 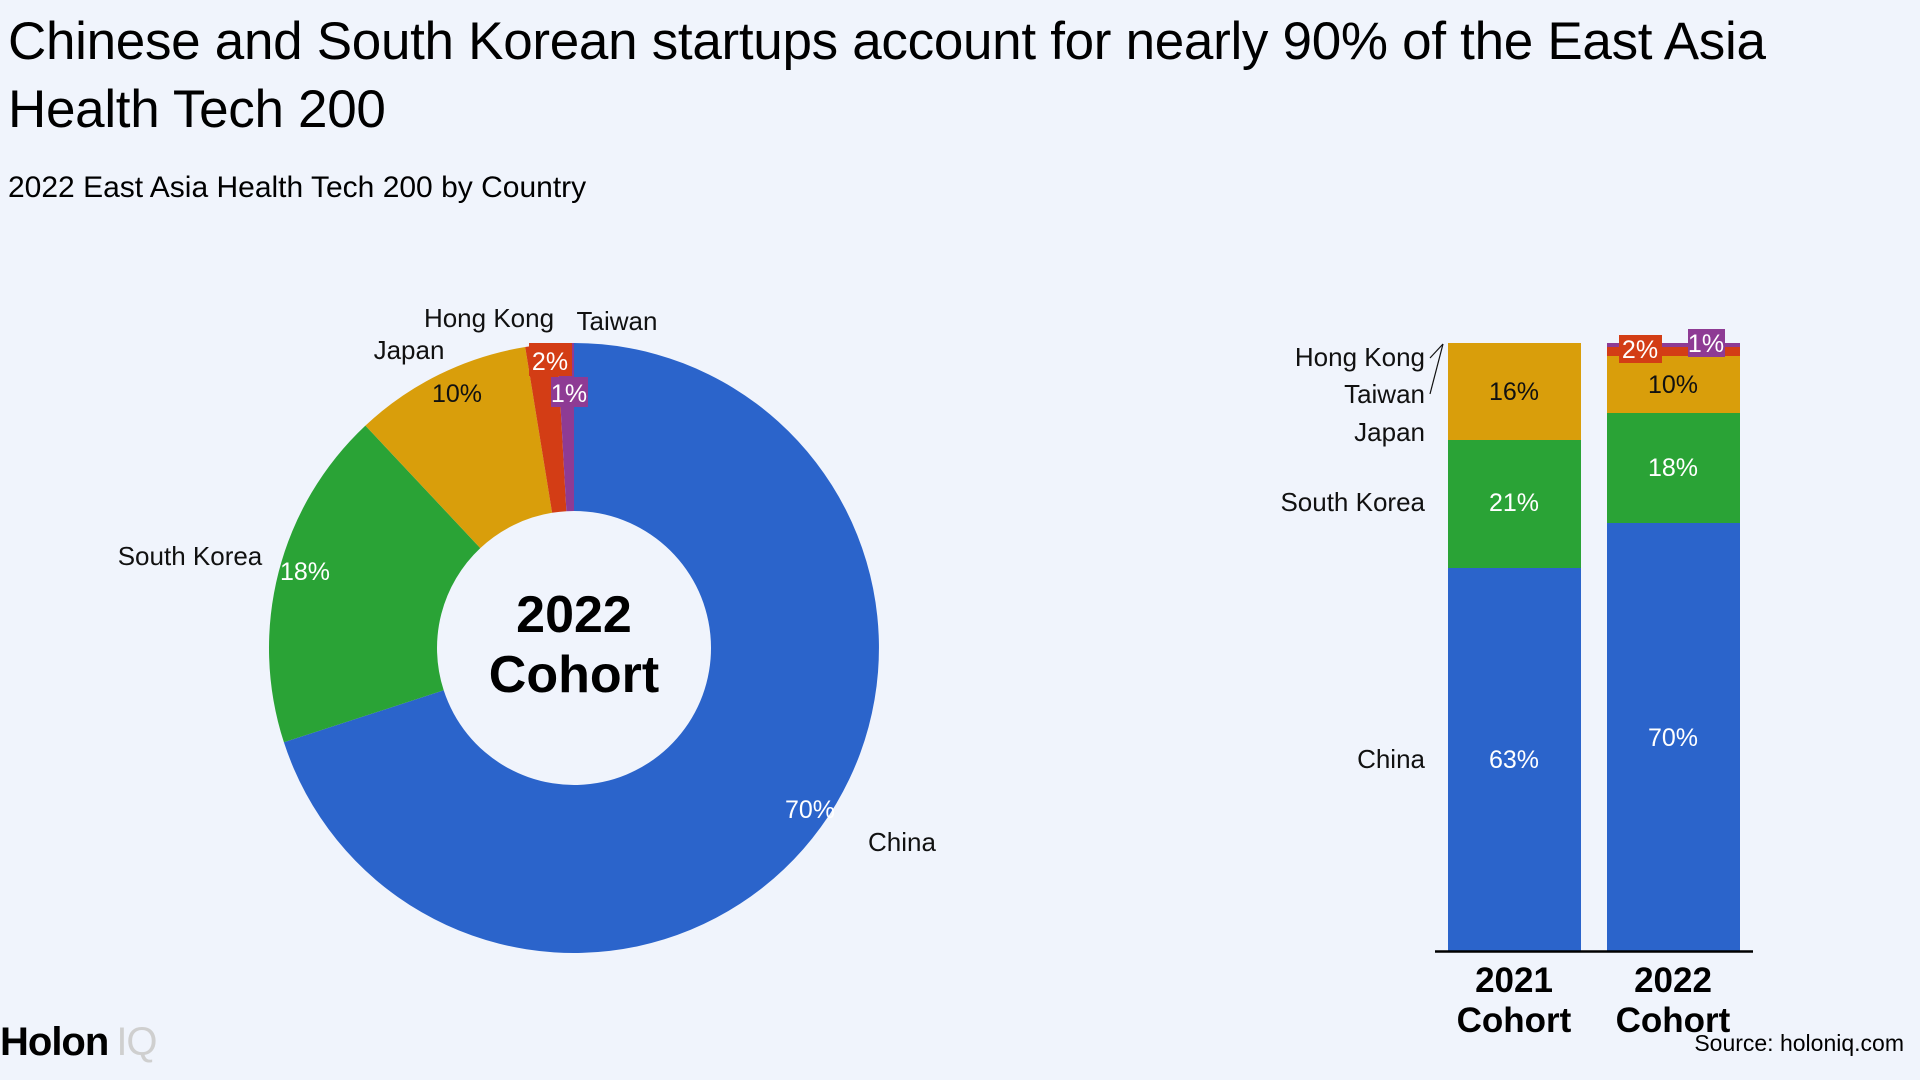 What do you see at coordinates (902, 842) in the screenshot?
I see `donut-label-china: China` at bounding box center [902, 842].